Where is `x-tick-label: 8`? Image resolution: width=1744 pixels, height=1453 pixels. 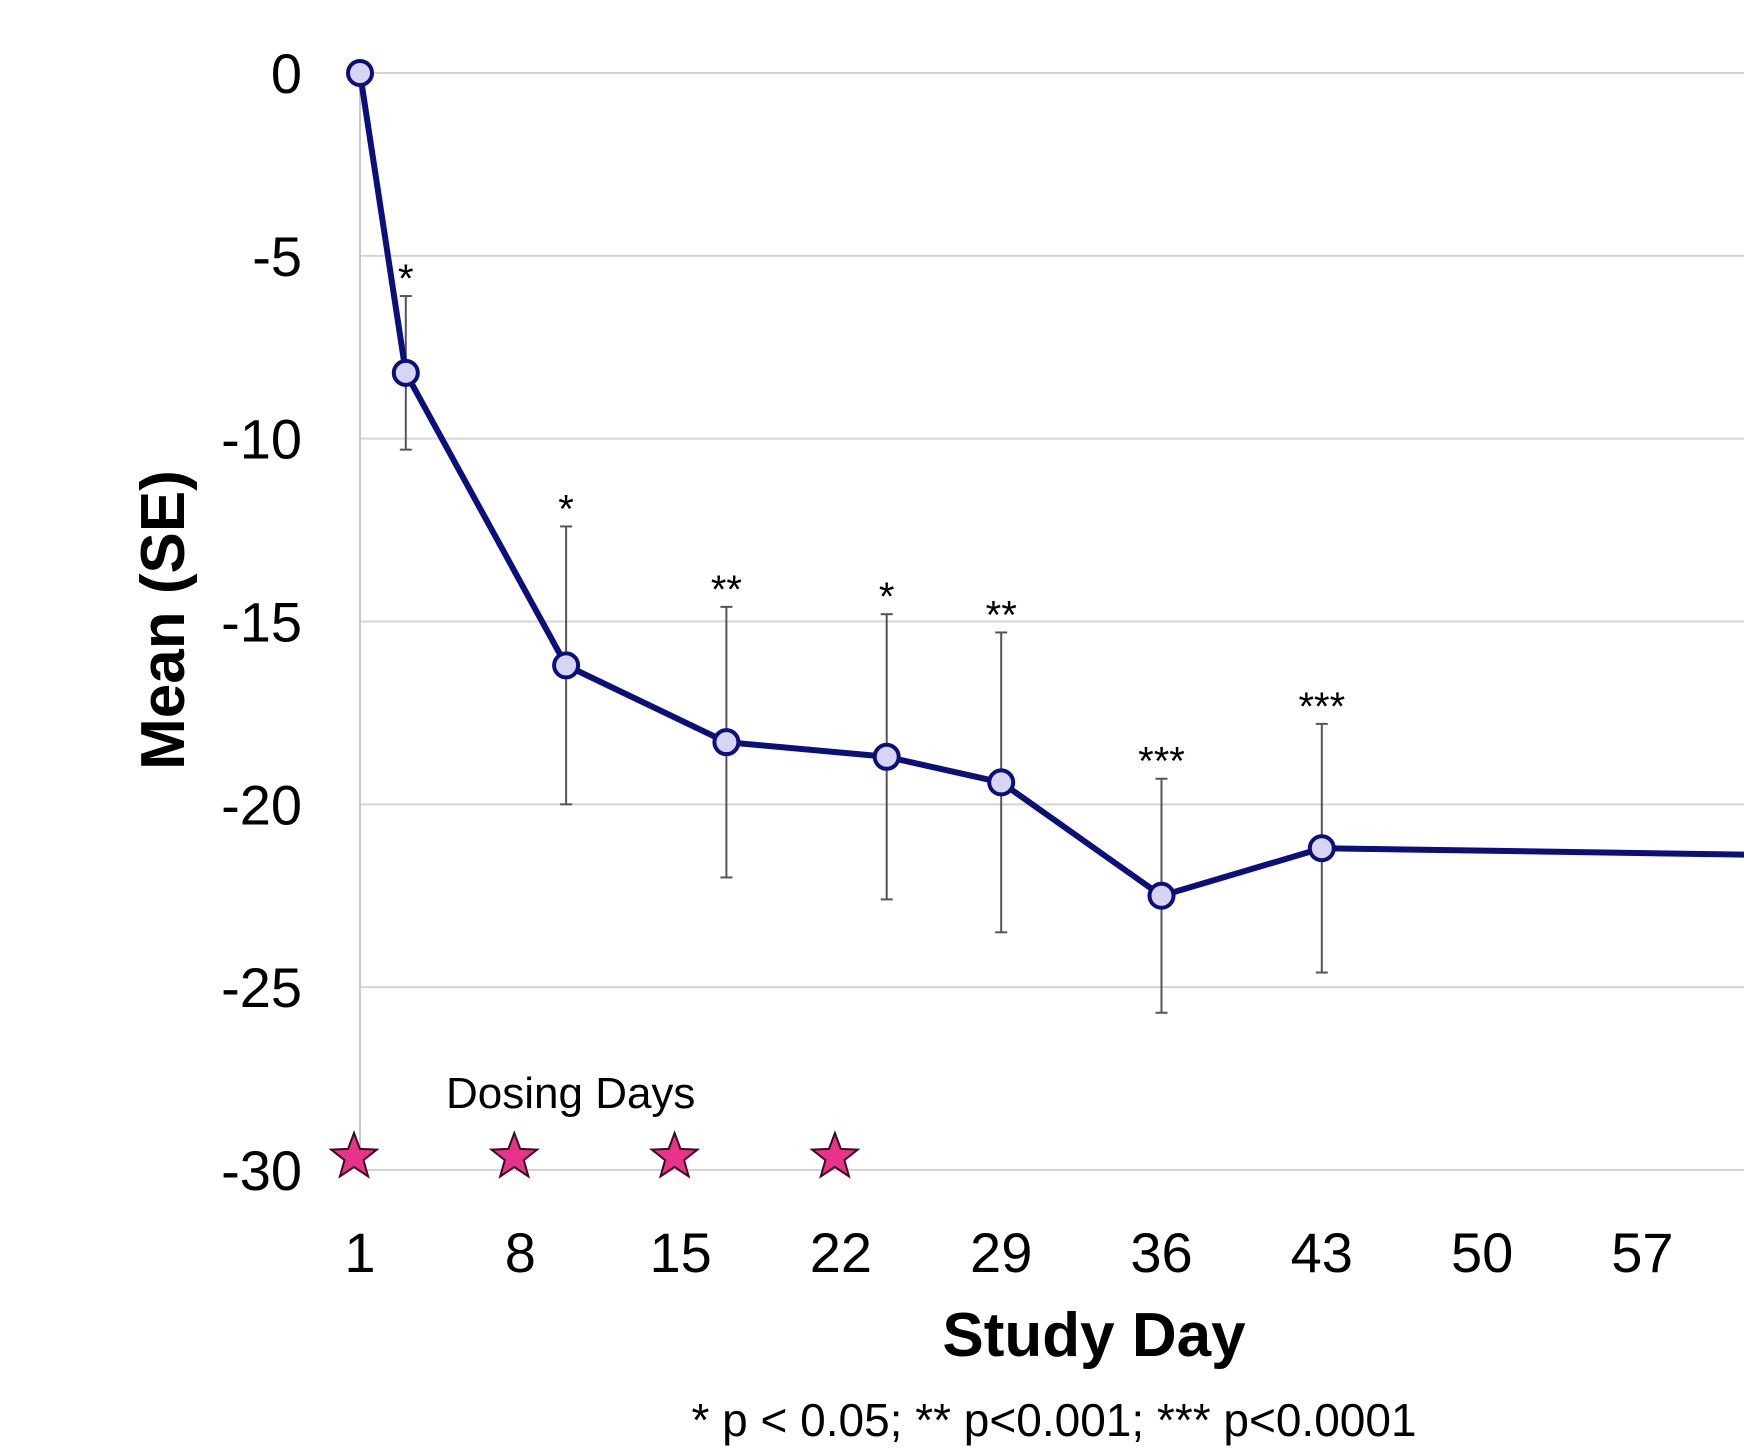 x-tick-label: 8 is located at coordinates (520, 1252).